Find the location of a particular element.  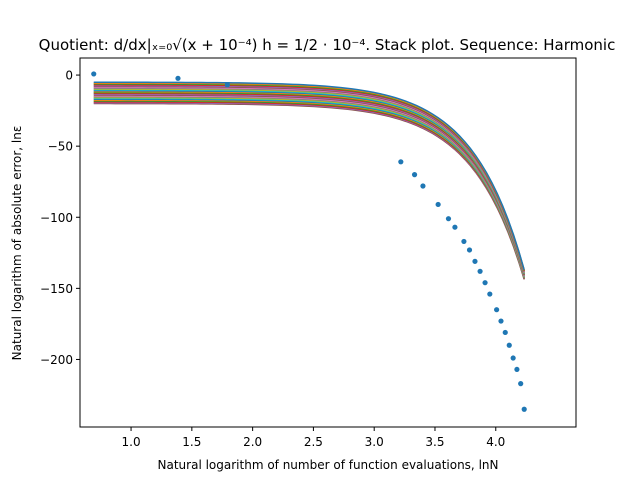

x-tick-label: 1.5 is located at coordinates (191, 442).